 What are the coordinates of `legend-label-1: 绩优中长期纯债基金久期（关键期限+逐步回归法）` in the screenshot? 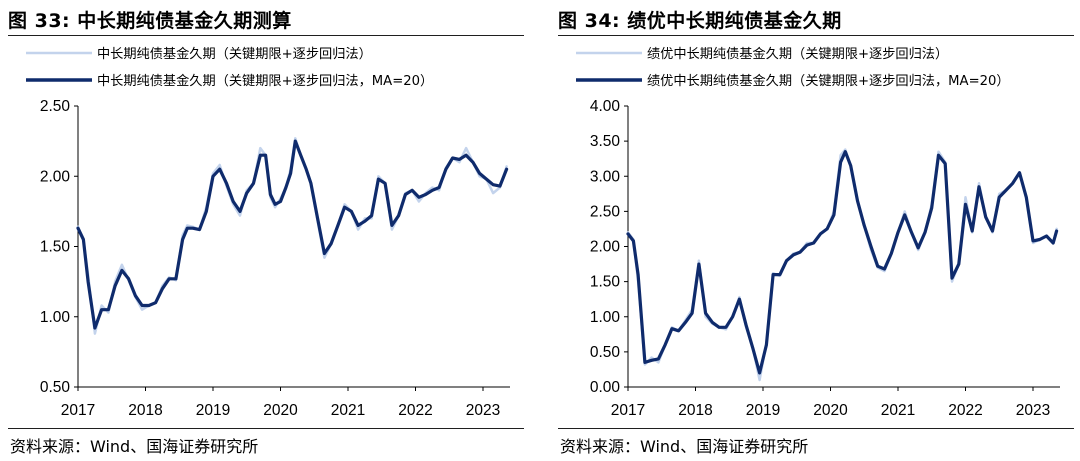 It's located at (797, 54).